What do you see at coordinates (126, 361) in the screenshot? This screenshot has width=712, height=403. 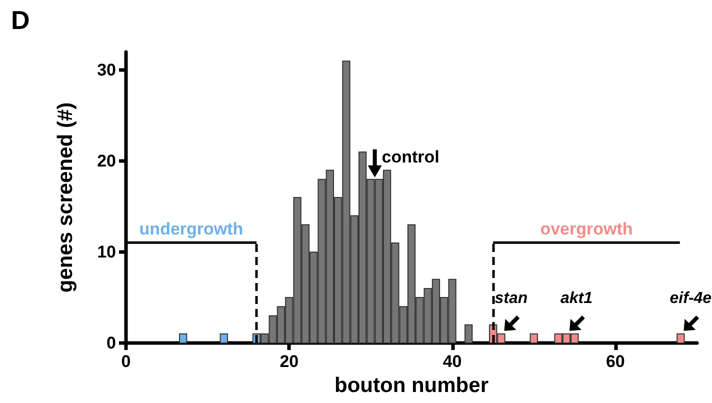 I see `x-tick-label: 0` at bounding box center [126, 361].